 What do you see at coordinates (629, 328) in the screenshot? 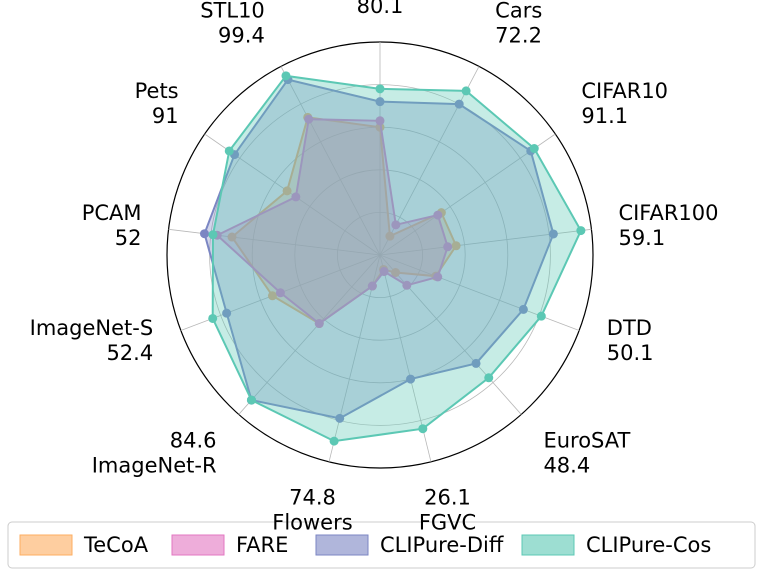
I see `category-label: DTD` at bounding box center [629, 328].